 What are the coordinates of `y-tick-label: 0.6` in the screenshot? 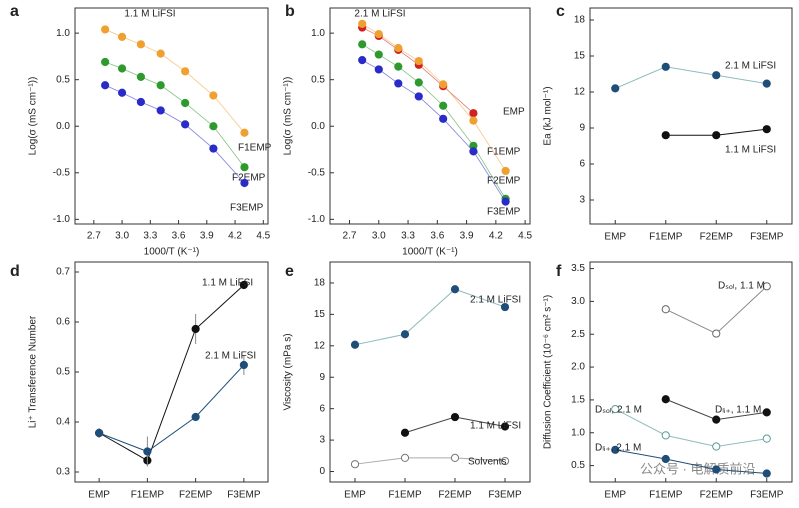 It's located at (63, 322).